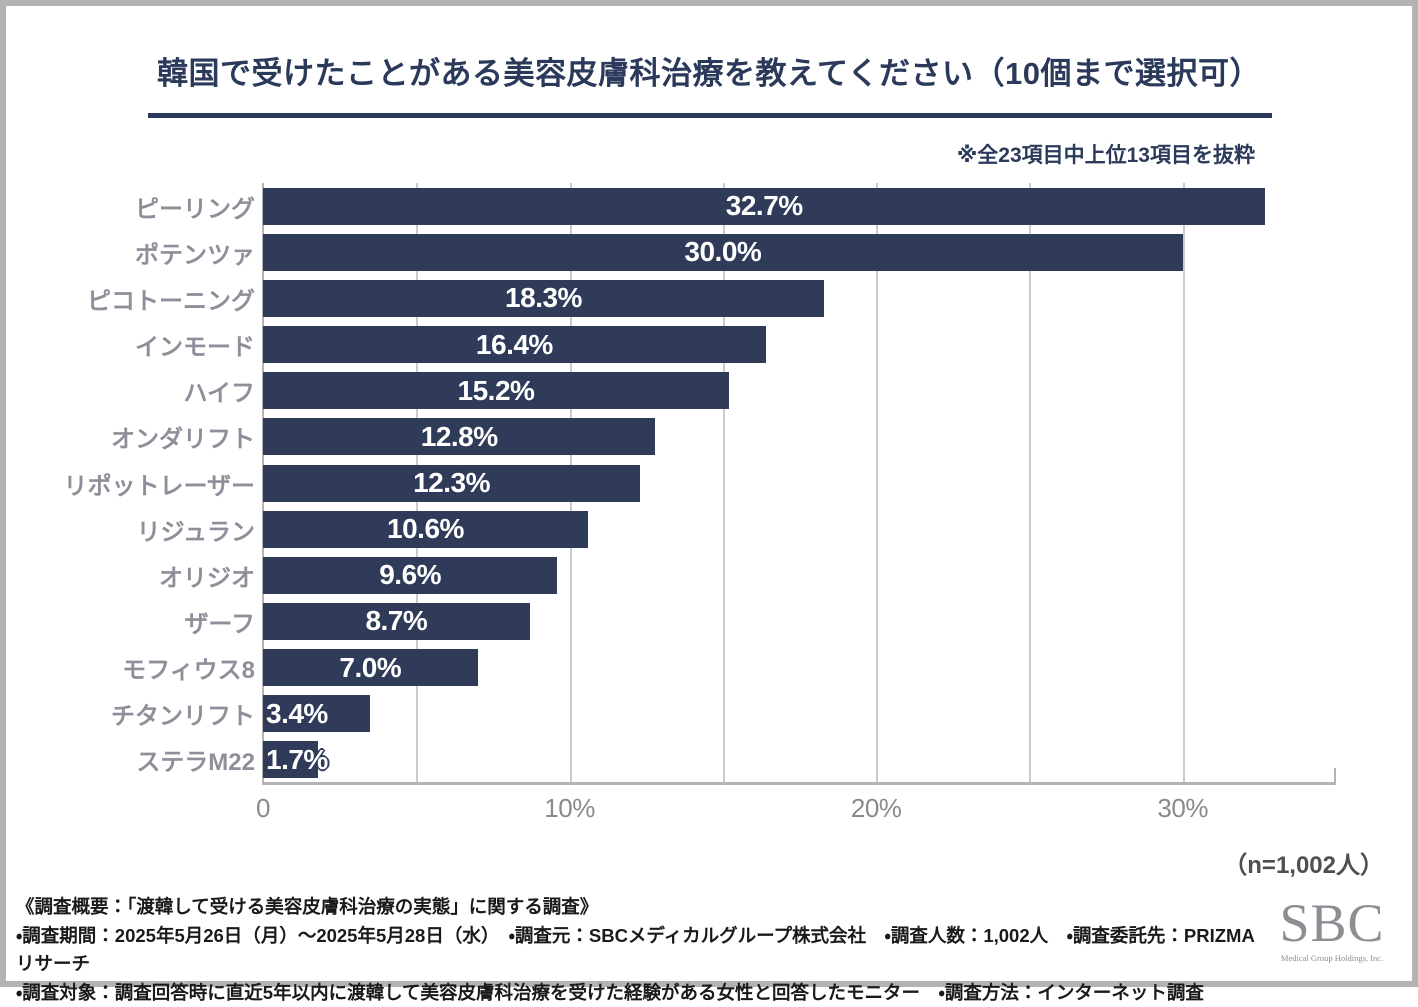 The height and width of the screenshot is (1007, 1418). I want to click on bar-row: 9.6%, so click(799, 575).